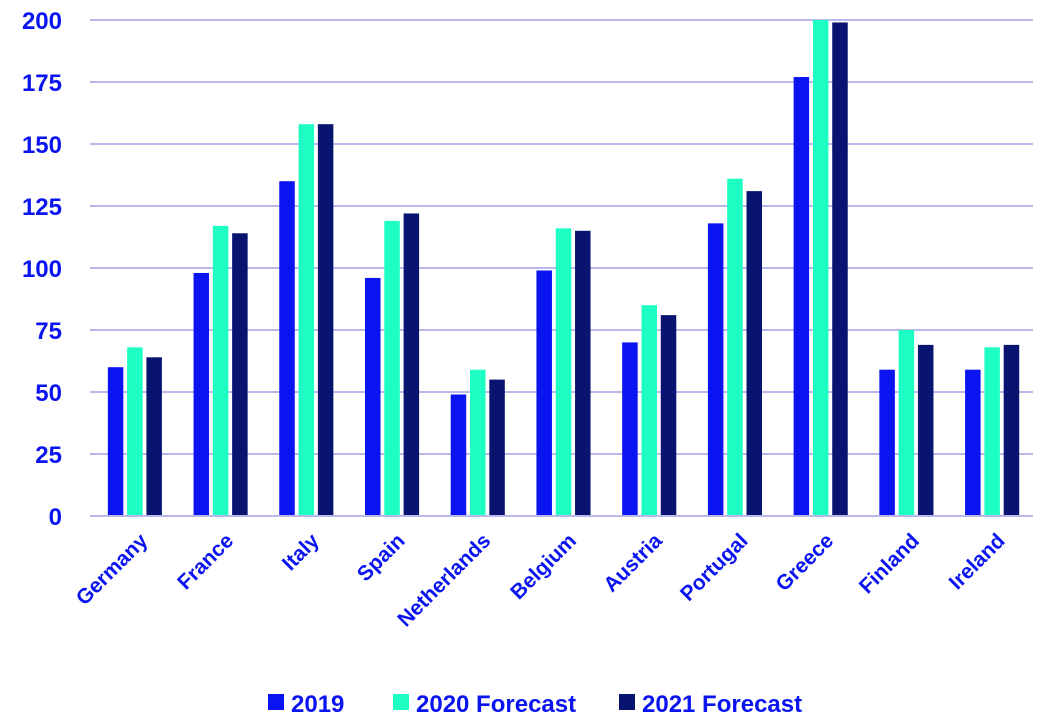 This screenshot has height=719, width=1043. I want to click on y-tick-label: 150, so click(42, 145).